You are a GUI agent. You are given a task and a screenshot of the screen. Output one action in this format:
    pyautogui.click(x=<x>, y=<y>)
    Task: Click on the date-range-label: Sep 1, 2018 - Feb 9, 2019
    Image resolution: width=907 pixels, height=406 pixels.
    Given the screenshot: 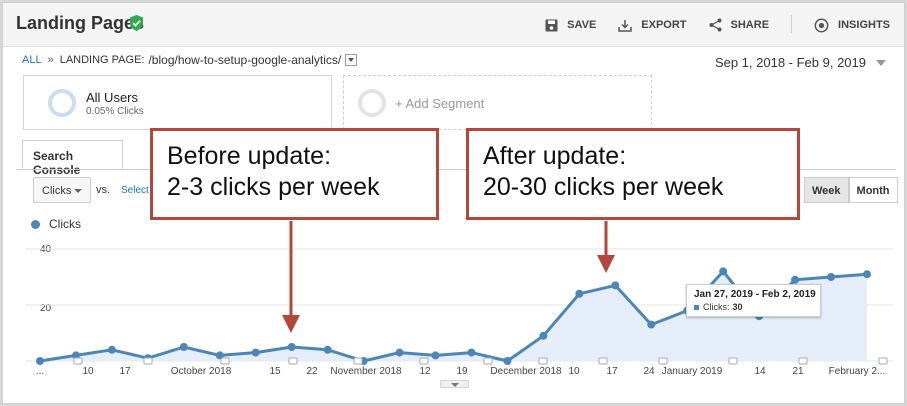 What is the action you would take?
    pyautogui.click(x=790, y=62)
    